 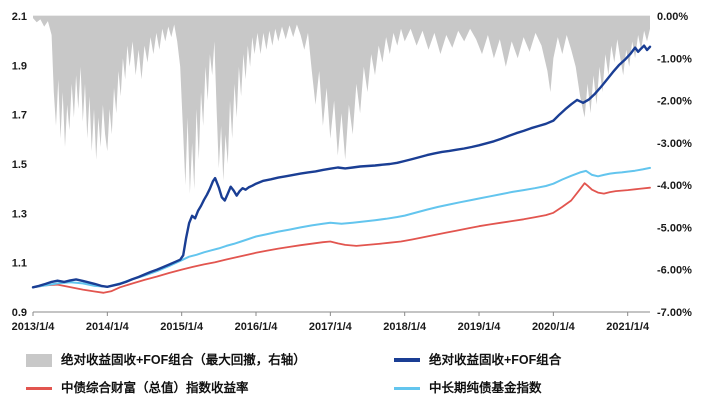 What do you see at coordinates (19, 116) in the screenshot?
I see `left-axis-tick-label: 1.7` at bounding box center [19, 116].